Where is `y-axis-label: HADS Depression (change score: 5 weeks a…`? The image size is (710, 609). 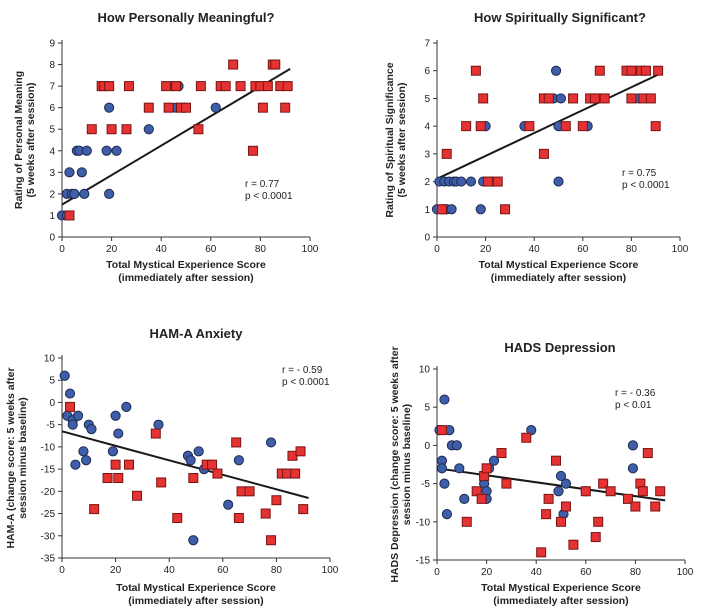 y-axis-label: HADS Depression (change score: 5 weeks a… is located at coordinates (395, 464).